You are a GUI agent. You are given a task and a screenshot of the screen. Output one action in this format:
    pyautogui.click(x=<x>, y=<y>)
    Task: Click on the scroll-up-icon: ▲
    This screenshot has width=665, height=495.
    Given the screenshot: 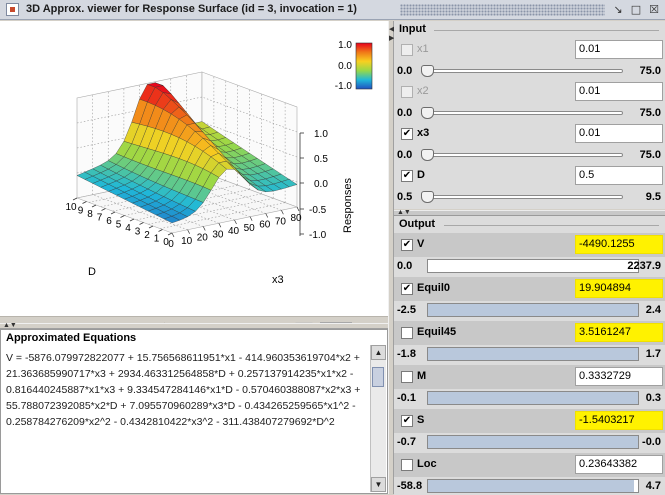 What is the action you would take?
    pyautogui.click(x=378, y=352)
    